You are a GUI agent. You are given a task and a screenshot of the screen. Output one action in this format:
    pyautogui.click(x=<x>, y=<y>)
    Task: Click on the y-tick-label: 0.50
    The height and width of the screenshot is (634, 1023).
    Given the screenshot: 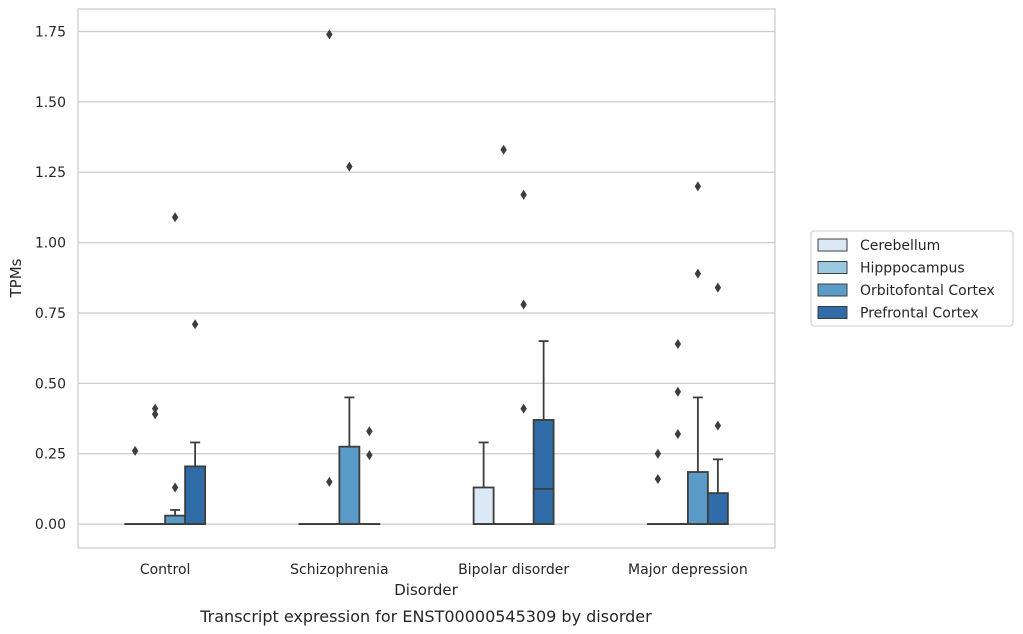 What is the action you would take?
    pyautogui.click(x=50, y=384)
    